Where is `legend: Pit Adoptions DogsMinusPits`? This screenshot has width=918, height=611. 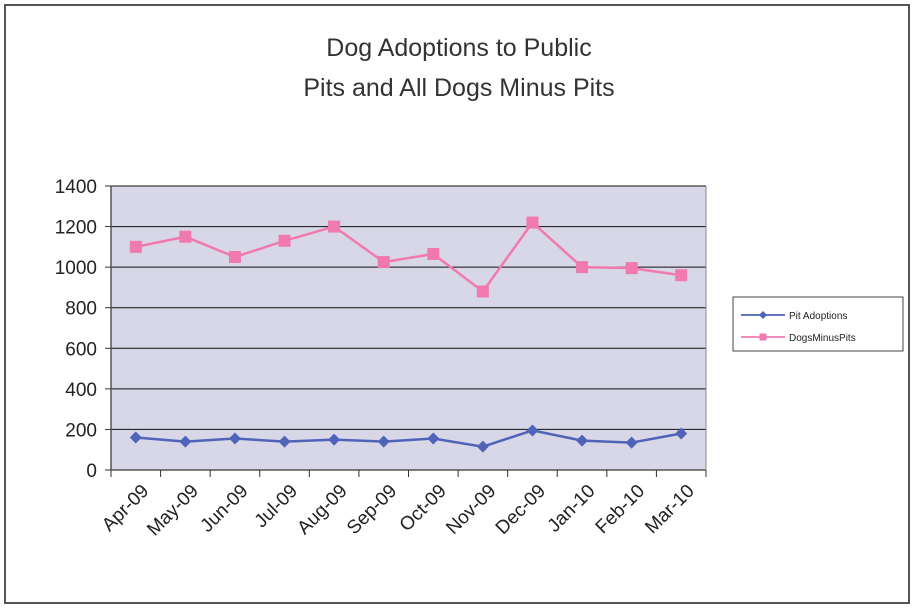 legend: Pit Adoptions DogsMinusPits is located at coordinates (818, 324).